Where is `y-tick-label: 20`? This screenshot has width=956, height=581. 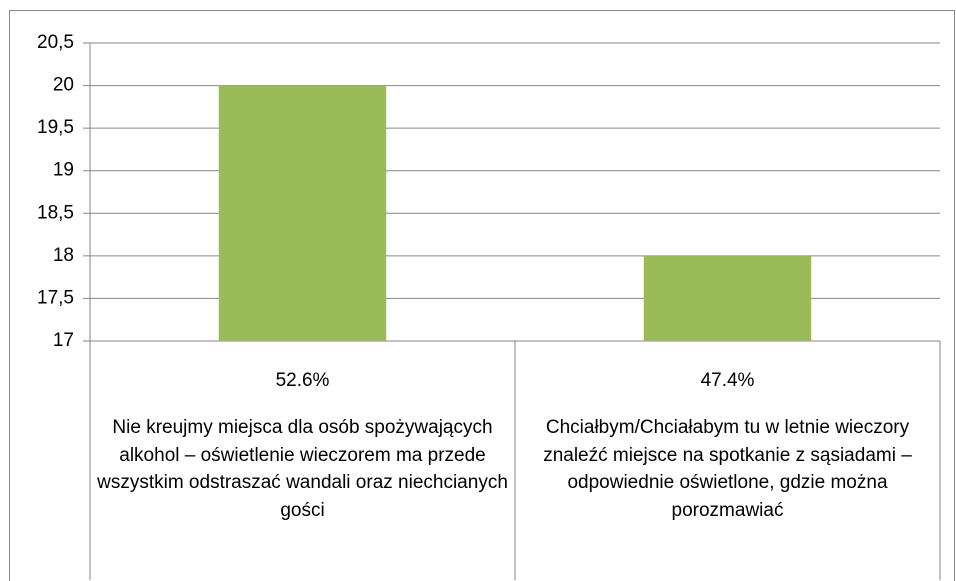
y-tick-label: 20 is located at coordinates (63, 85).